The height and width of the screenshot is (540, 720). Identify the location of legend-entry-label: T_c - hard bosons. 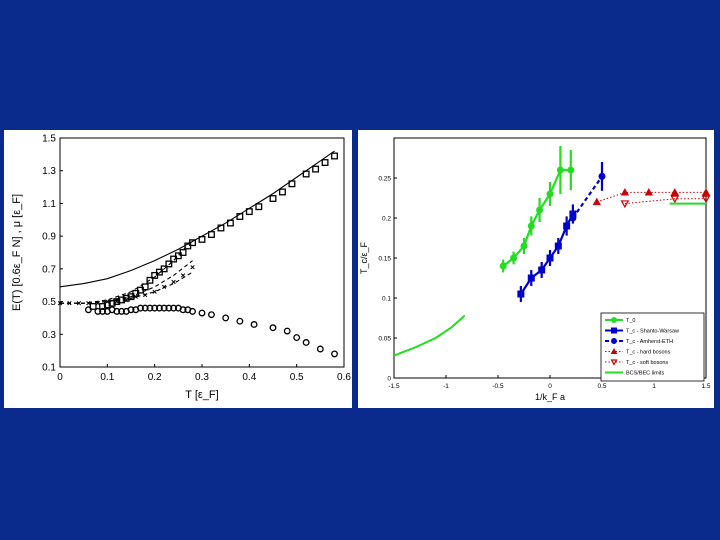
(648, 353).